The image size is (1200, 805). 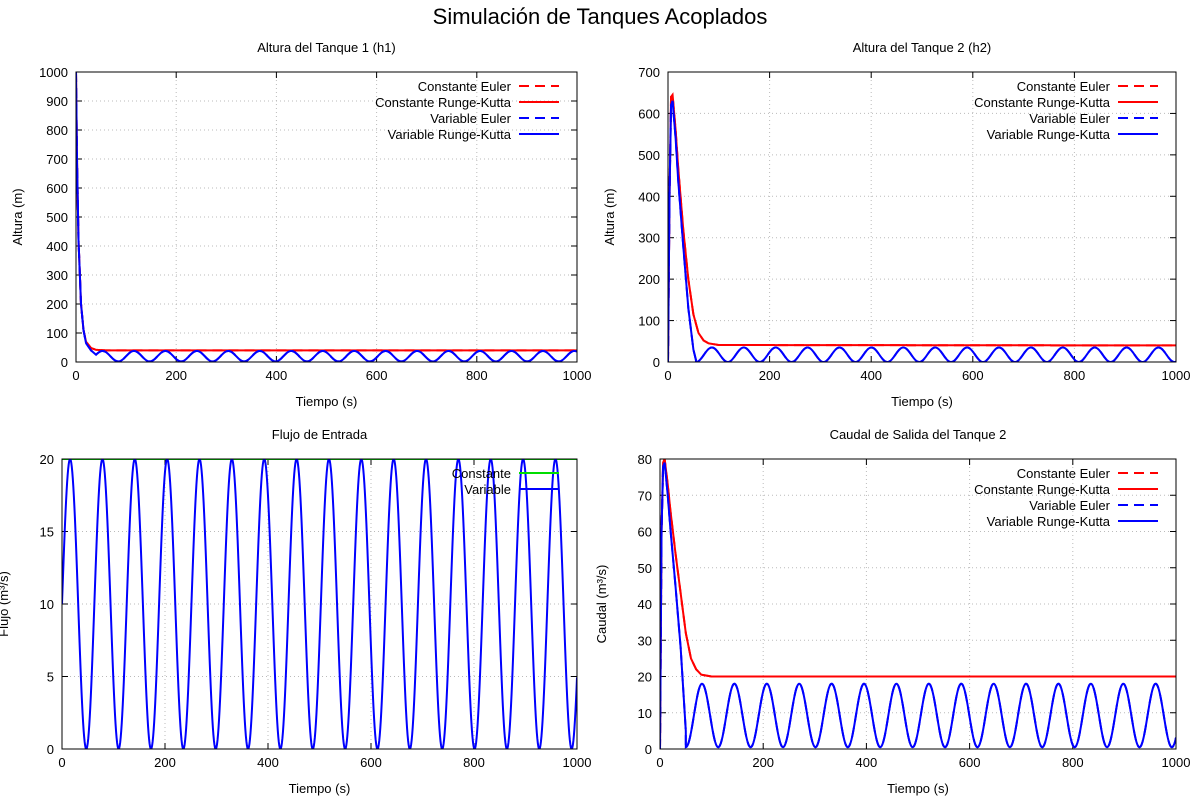 I want to click on chart-title: Caudal de Salida del Tanque 2, so click(x=918, y=434).